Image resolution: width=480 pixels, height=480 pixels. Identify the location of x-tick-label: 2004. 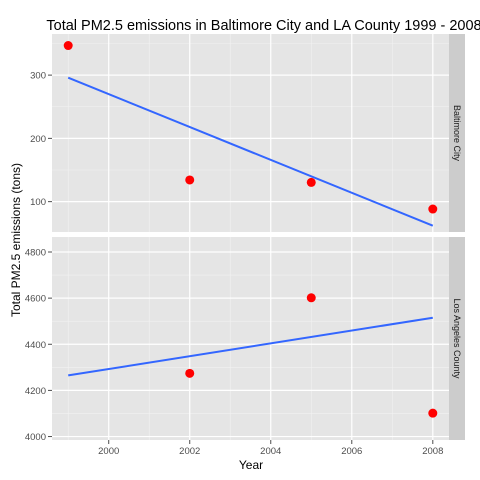
(270, 451).